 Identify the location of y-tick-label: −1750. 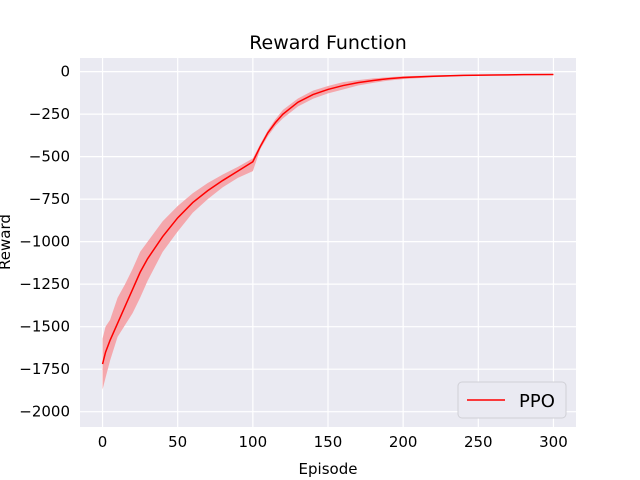
(44, 369).